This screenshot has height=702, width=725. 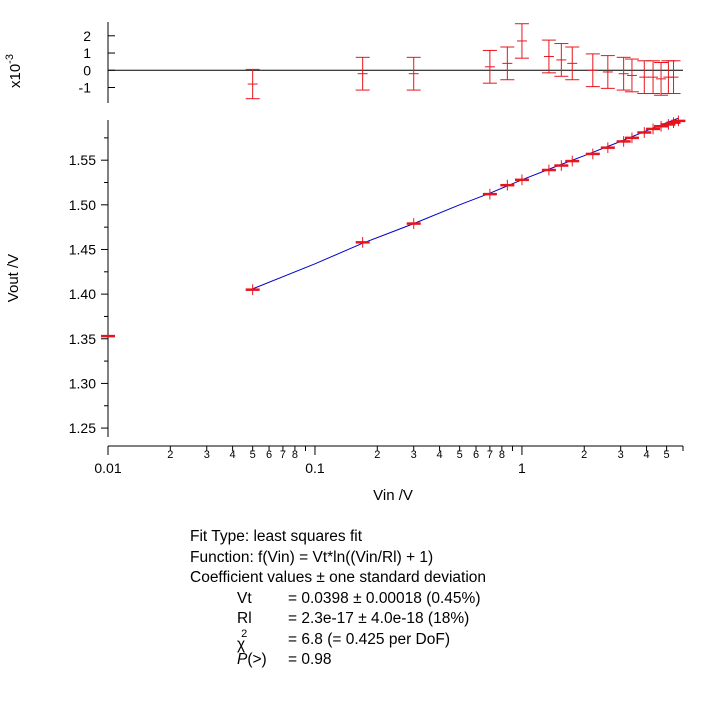 What do you see at coordinates (82, 383) in the screenshot?
I see `y-tick-label: 1.30` at bounding box center [82, 383].